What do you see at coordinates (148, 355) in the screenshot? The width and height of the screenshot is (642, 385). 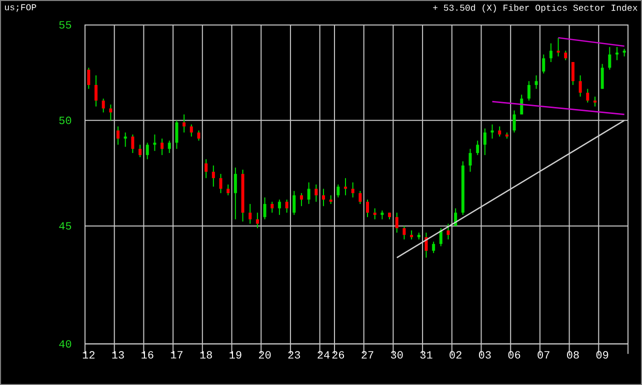 I see `x-tick-label: 16` at bounding box center [148, 355].